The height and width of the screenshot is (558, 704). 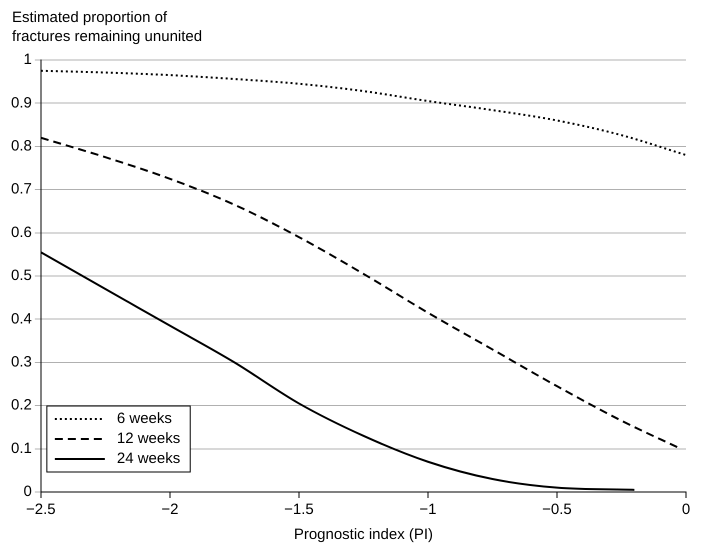 What do you see at coordinates (299, 509) in the screenshot?
I see `x-tick-label: −1.5` at bounding box center [299, 509].